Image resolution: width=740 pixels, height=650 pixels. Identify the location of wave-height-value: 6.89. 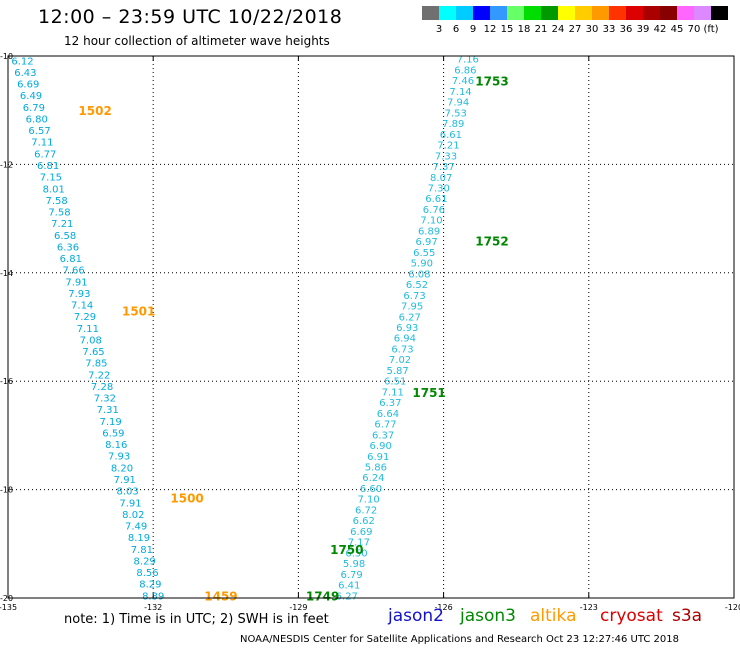
(429, 231).